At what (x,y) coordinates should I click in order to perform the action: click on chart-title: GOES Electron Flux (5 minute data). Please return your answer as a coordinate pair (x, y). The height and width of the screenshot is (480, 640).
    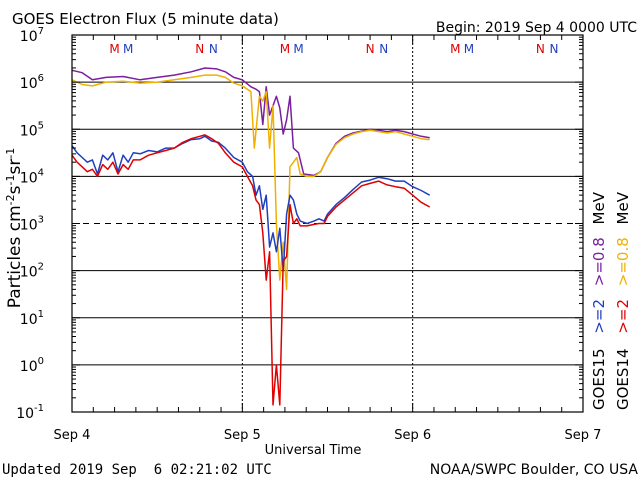
    Looking at the image, I should click on (145, 19).